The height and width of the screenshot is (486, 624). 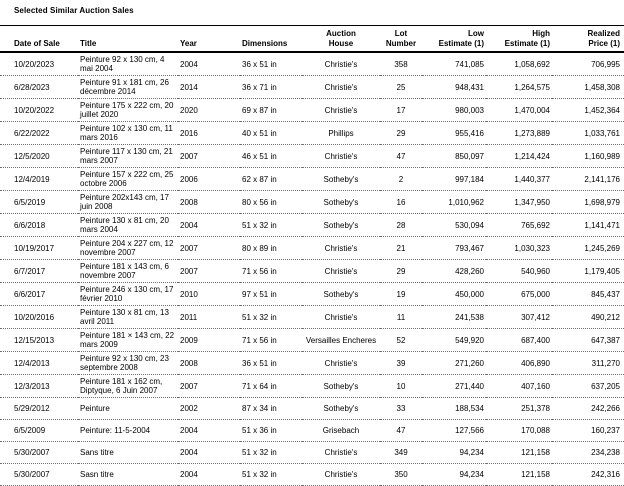 What do you see at coordinates (39, 294) in the screenshot?
I see `cell-date_of_sale: 6/6/2017` at bounding box center [39, 294].